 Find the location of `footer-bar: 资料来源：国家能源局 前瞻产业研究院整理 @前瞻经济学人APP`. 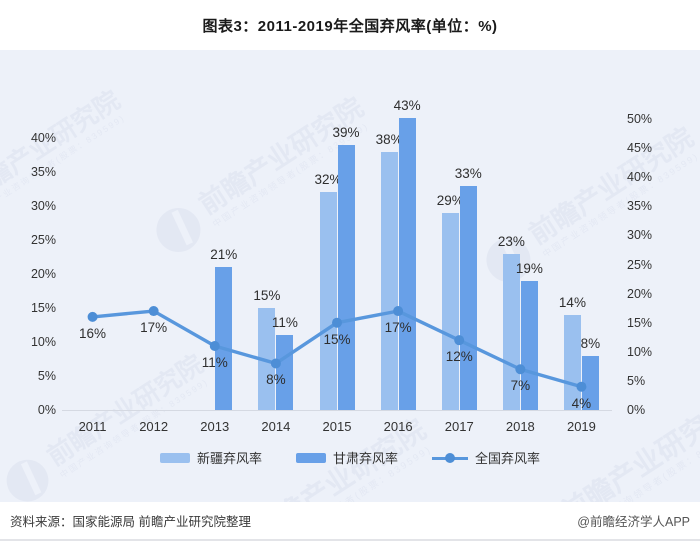

footer-bar: 资料来源：国家能源局 前瞻产业研究院整理 @前瞻经济学人APP is located at coordinates (350, 520).